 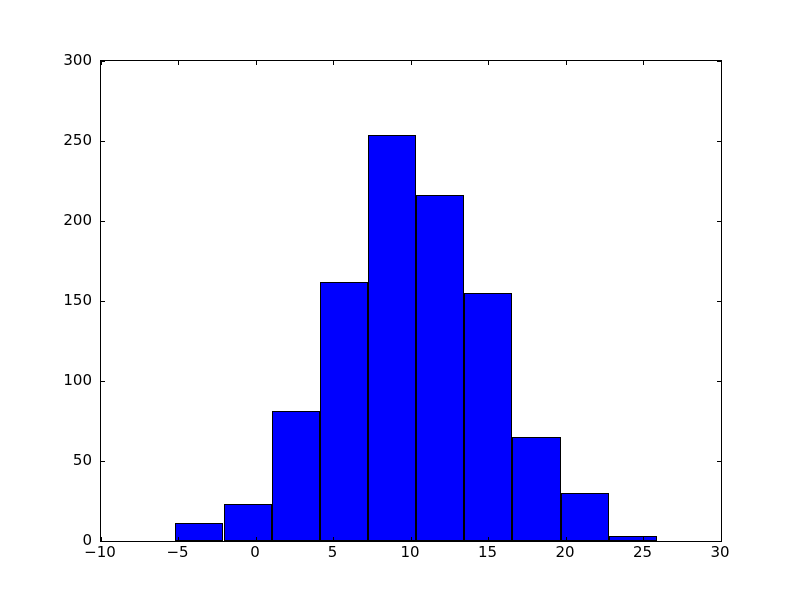 I want to click on y-tick-label: 100, so click(x=77, y=380).